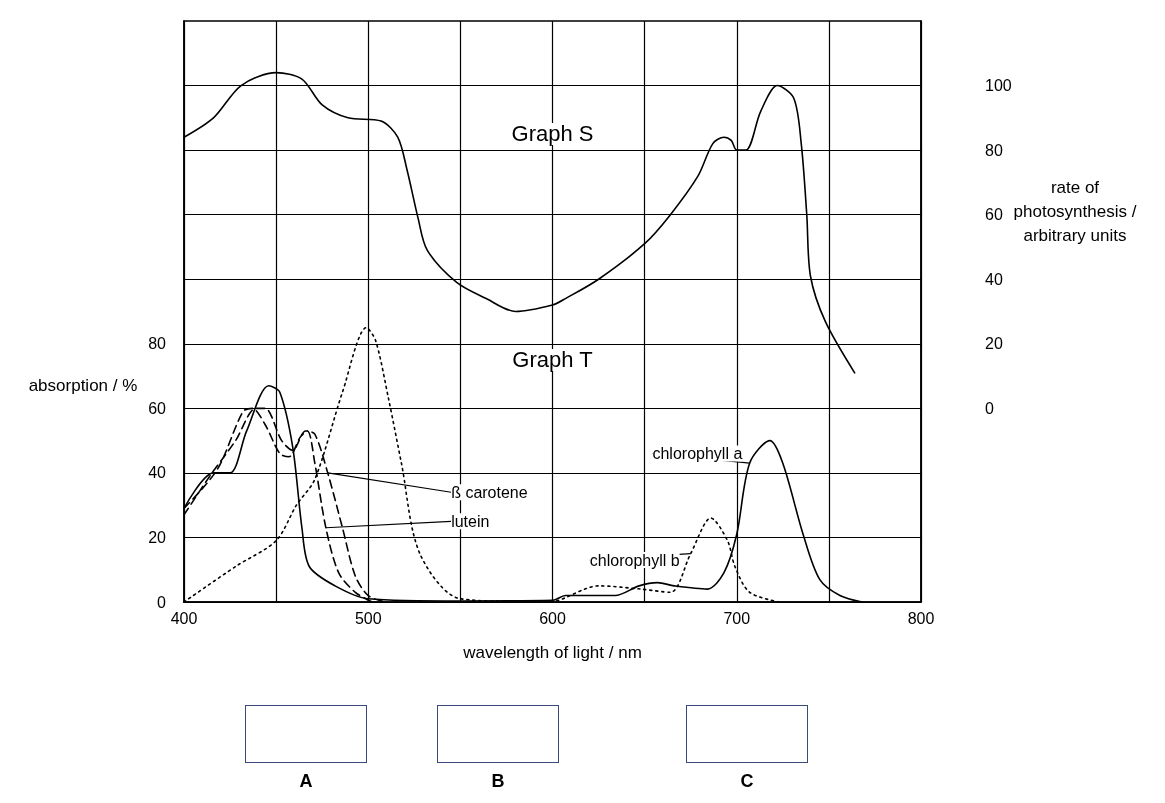 This screenshot has height=803, width=1165. What do you see at coordinates (157, 344) in the screenshot?
I see `y-tick-label: 80` at bounding box center [157, 344].